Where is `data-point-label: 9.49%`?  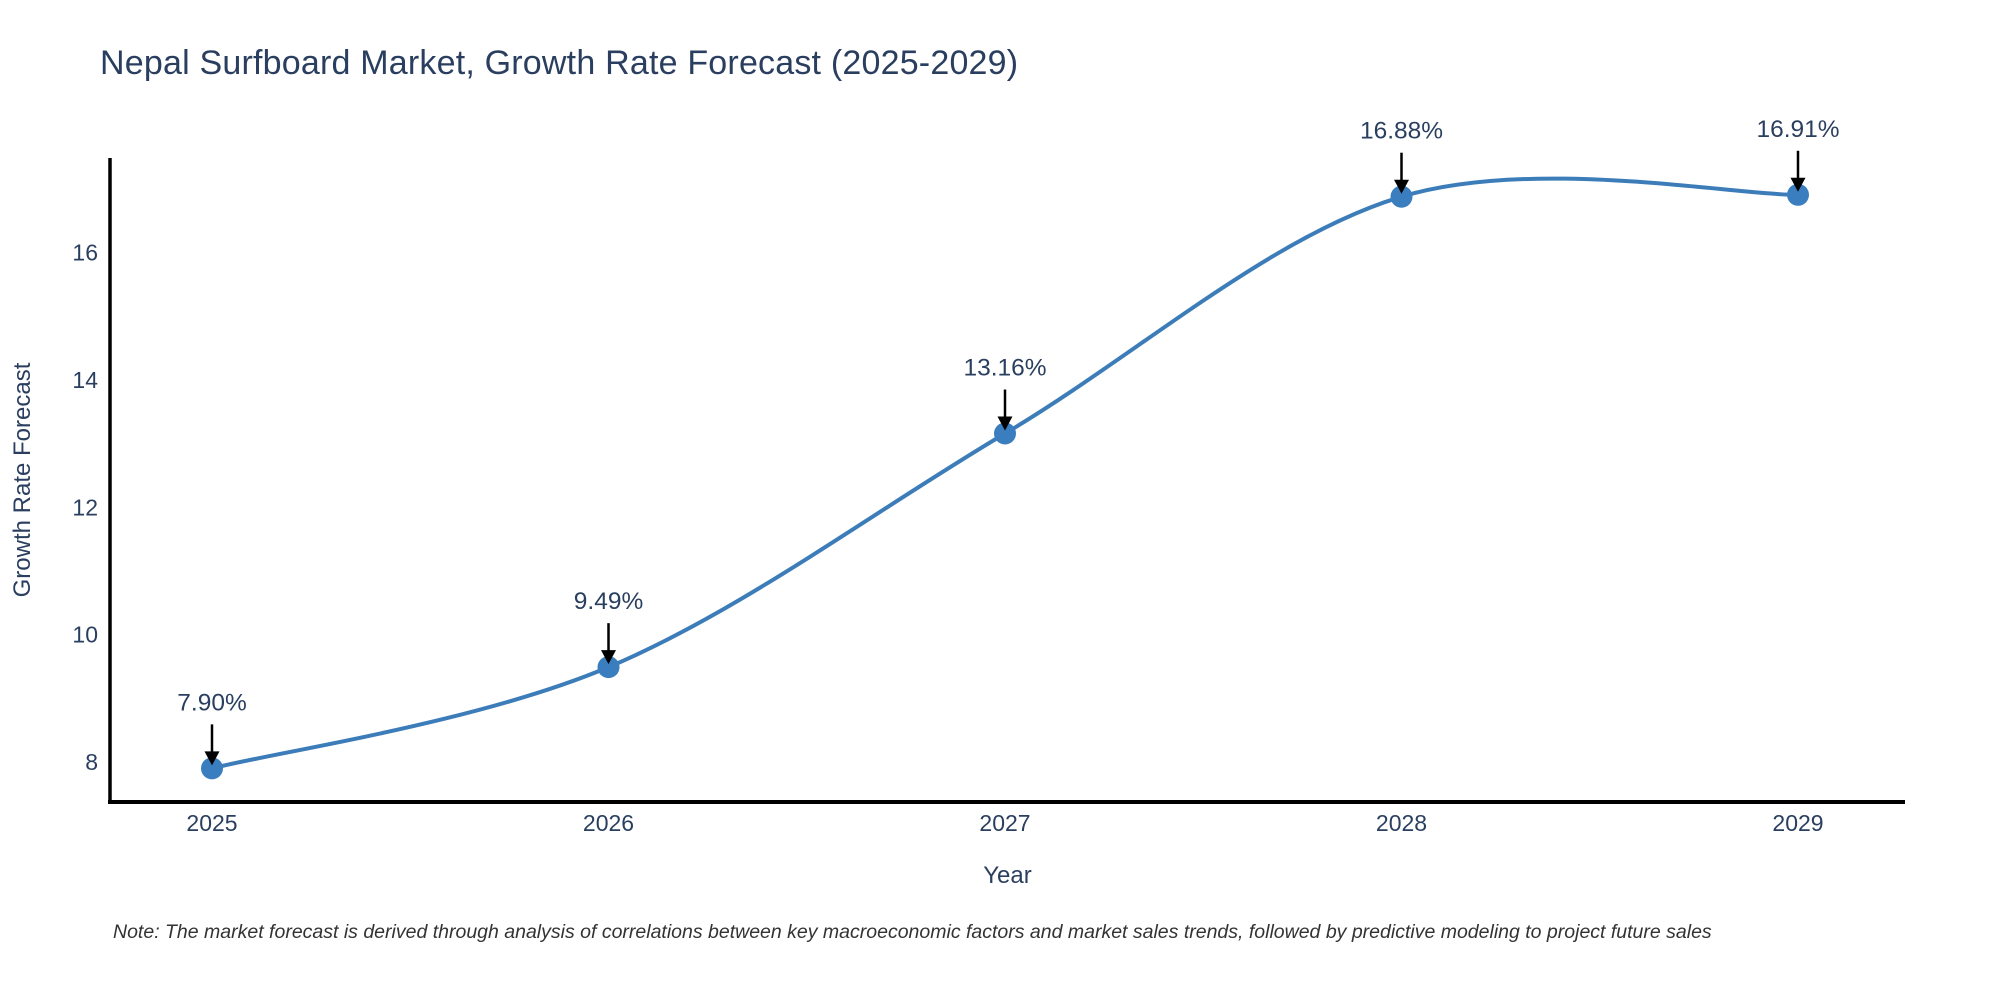 data-point-label: 9.49% is located at coordinates (608, 601).